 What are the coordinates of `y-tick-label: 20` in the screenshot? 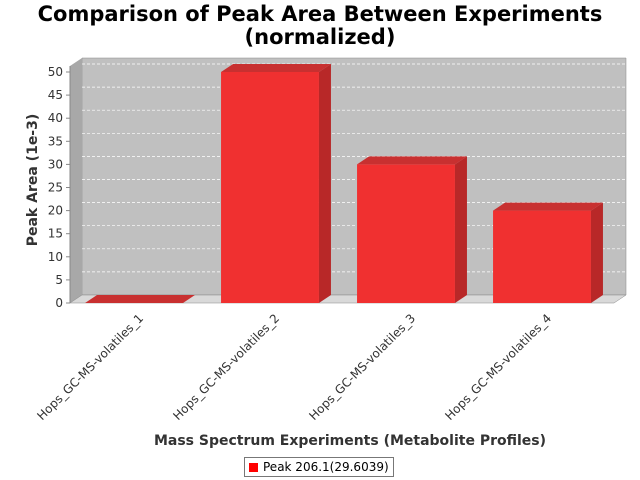 It's located at (55, 211).